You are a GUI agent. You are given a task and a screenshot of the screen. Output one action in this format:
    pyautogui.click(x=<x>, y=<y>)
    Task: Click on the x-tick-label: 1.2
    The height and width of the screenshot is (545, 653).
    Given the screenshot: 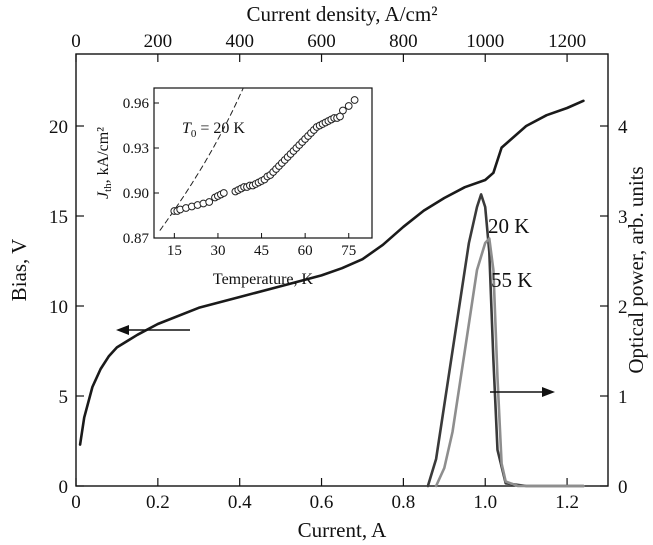 What is the action you would take?
    pyautogui.click(x=567, y=502)
    